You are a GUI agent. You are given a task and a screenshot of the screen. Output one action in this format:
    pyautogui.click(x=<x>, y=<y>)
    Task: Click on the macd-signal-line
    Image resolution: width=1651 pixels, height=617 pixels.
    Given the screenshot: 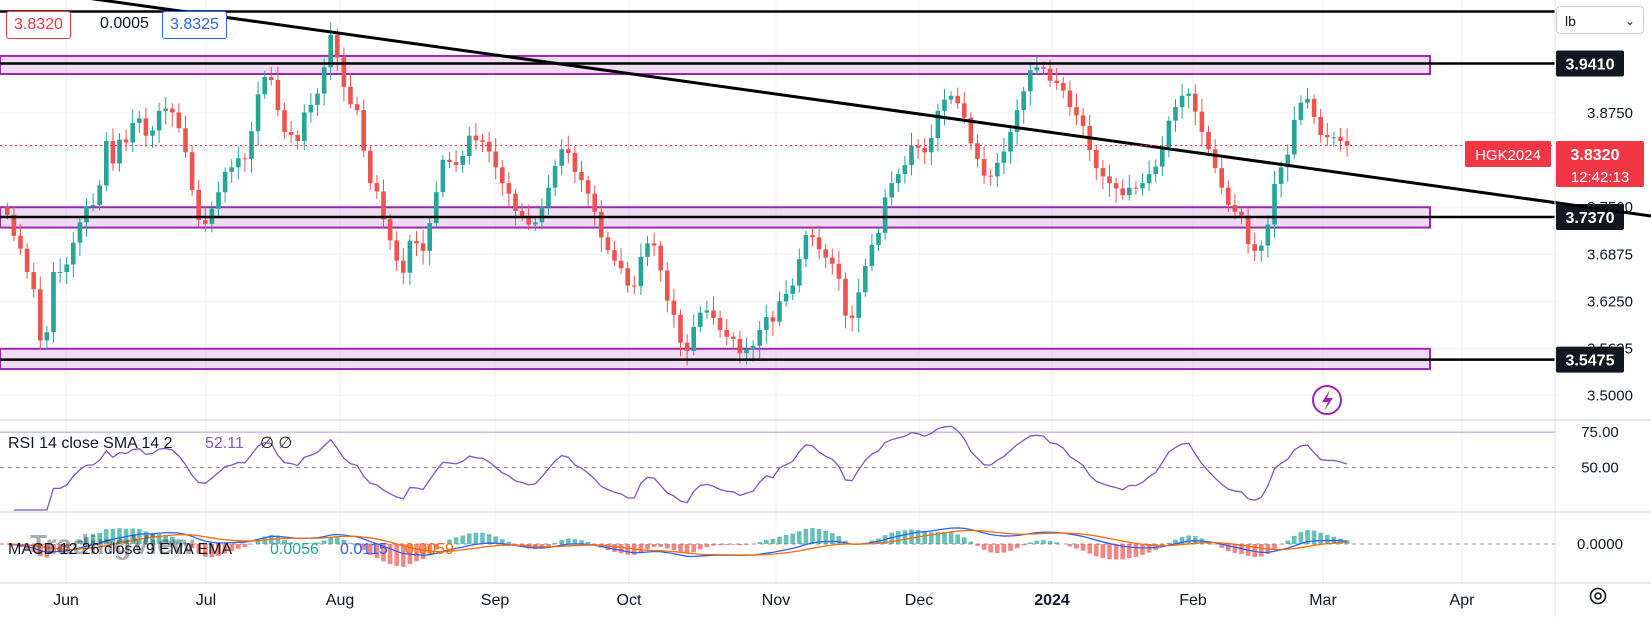 What is the action you would take?
    pyautogui.click(x=677, y=542)
    